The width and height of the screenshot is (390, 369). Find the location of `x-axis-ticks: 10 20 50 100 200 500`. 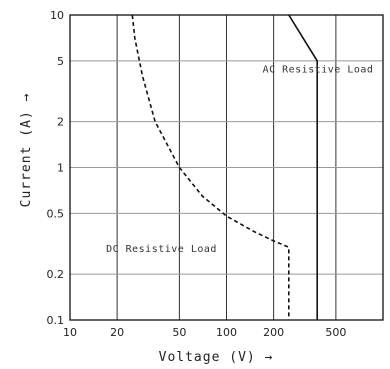

x-axis-ticks: 10 20 50 100 200 500 is located at coordinates (204, 332).